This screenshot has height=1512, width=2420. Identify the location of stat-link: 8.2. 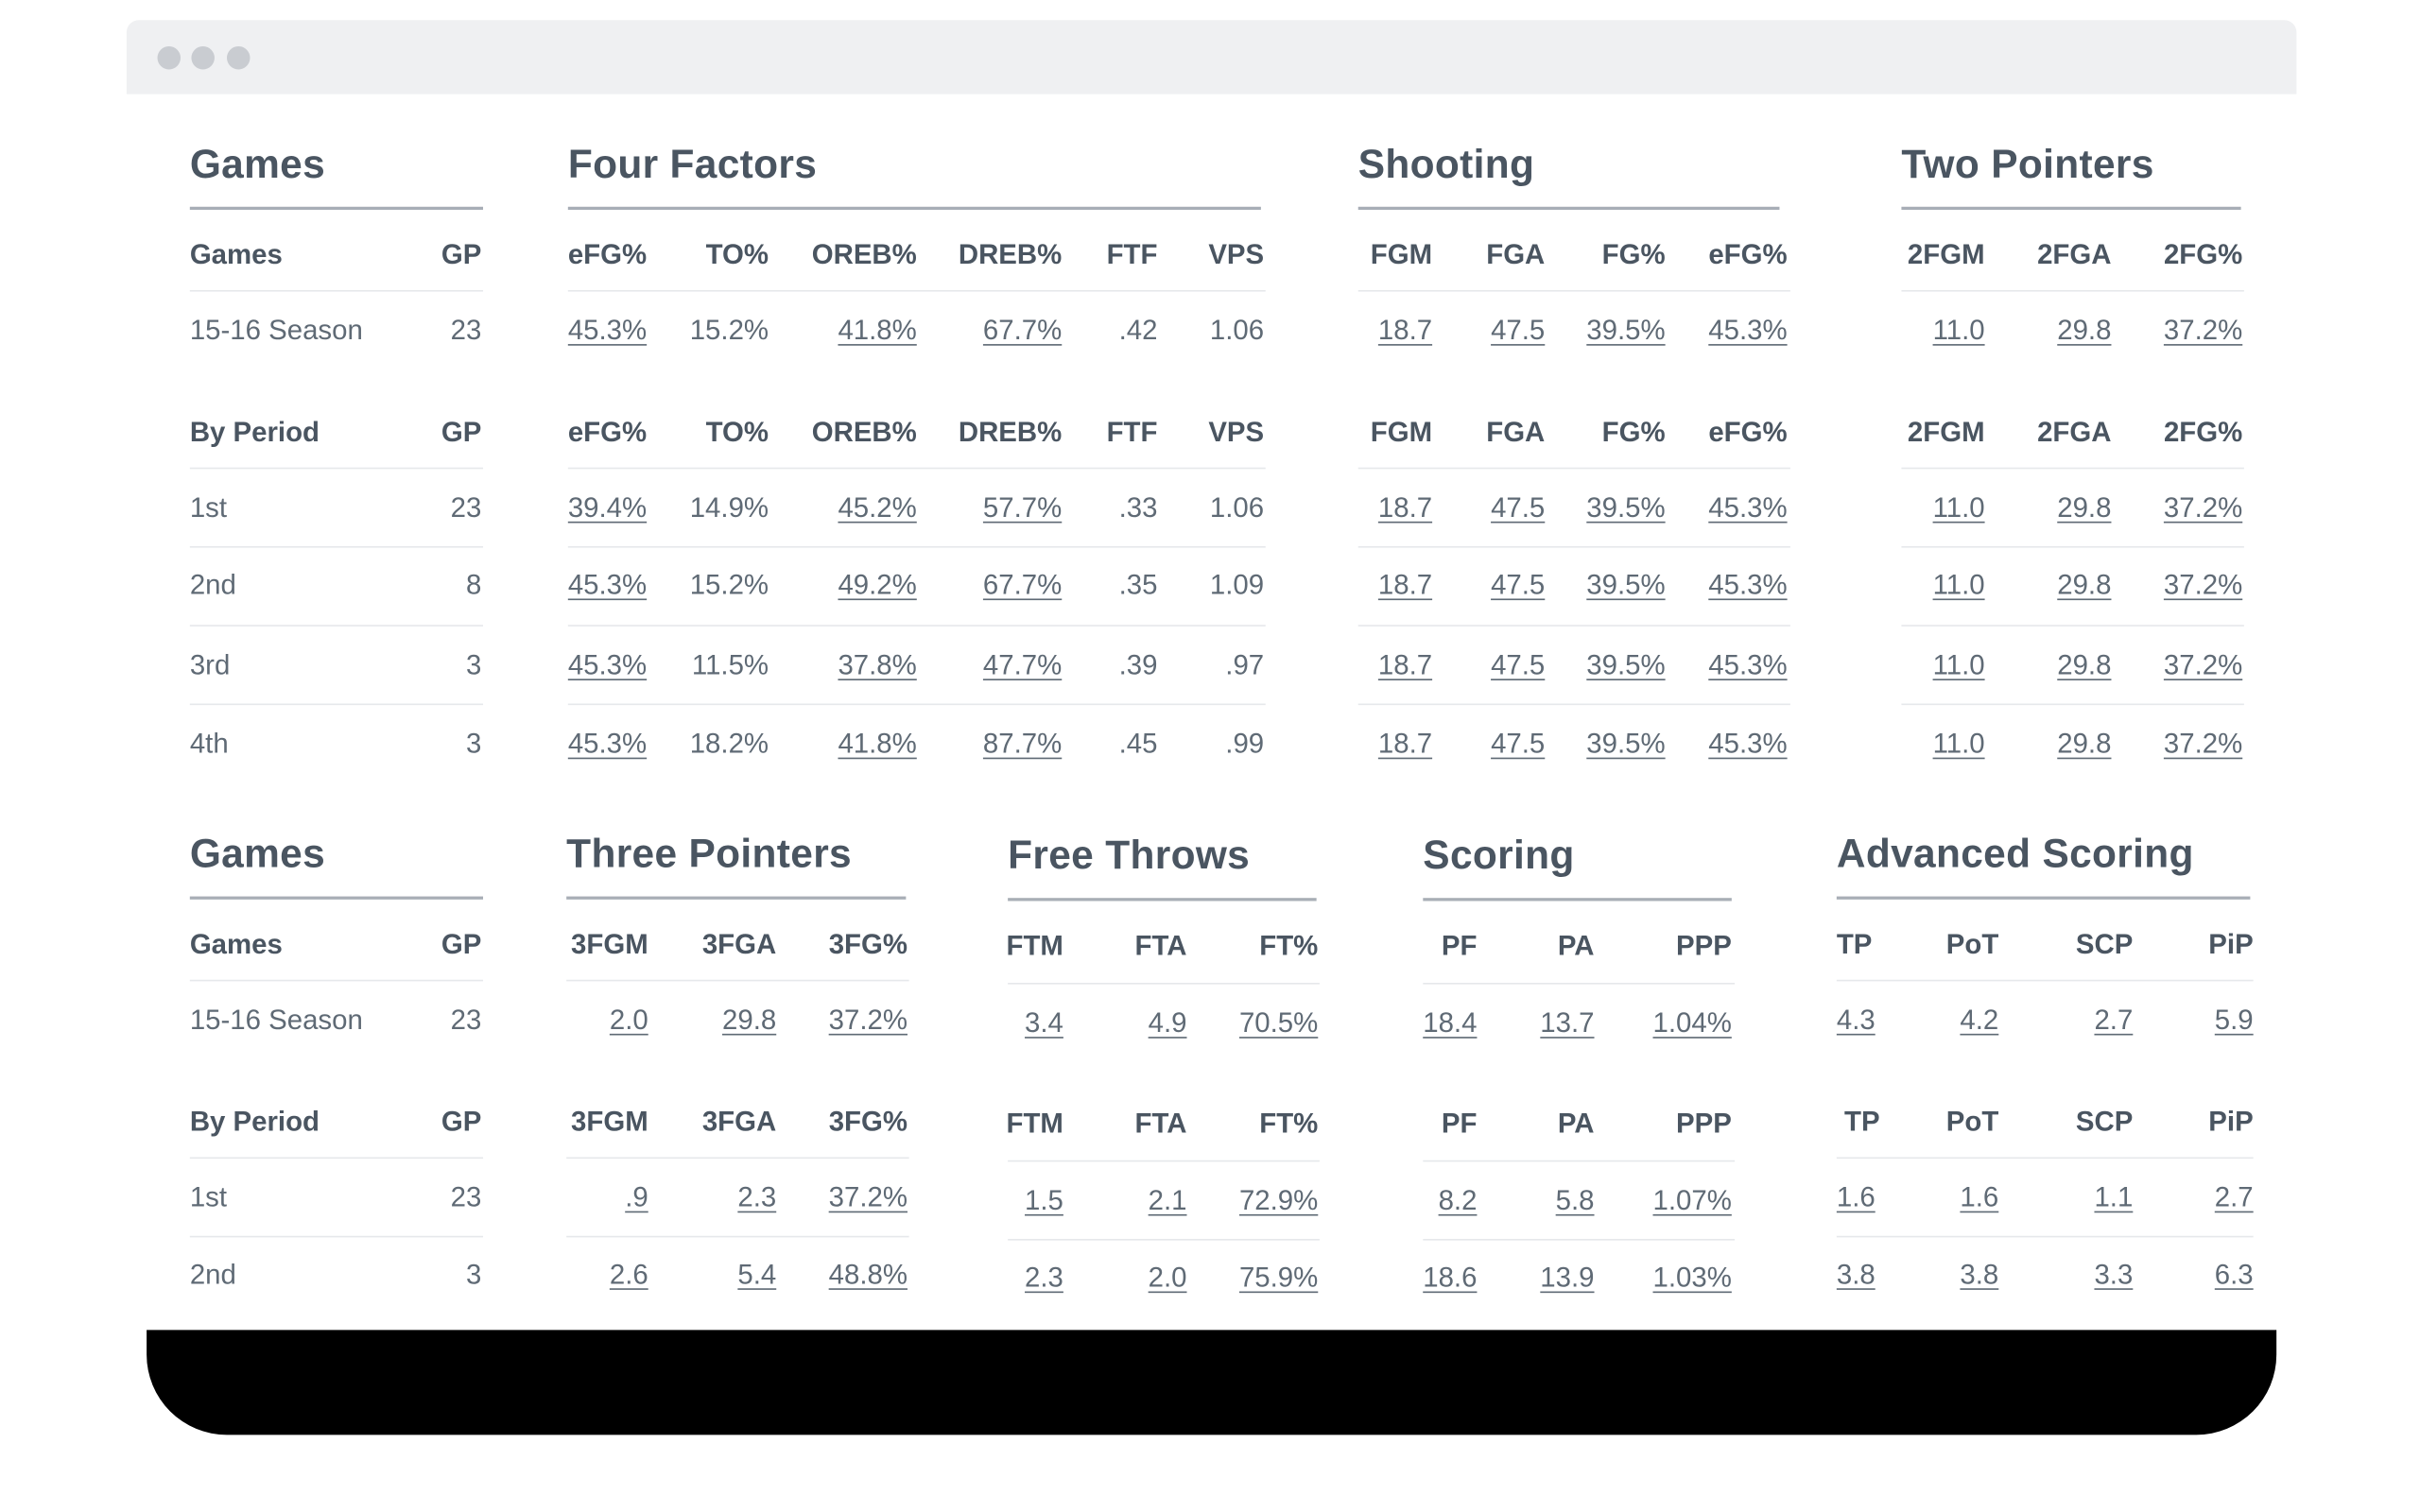
(1458, 1200).